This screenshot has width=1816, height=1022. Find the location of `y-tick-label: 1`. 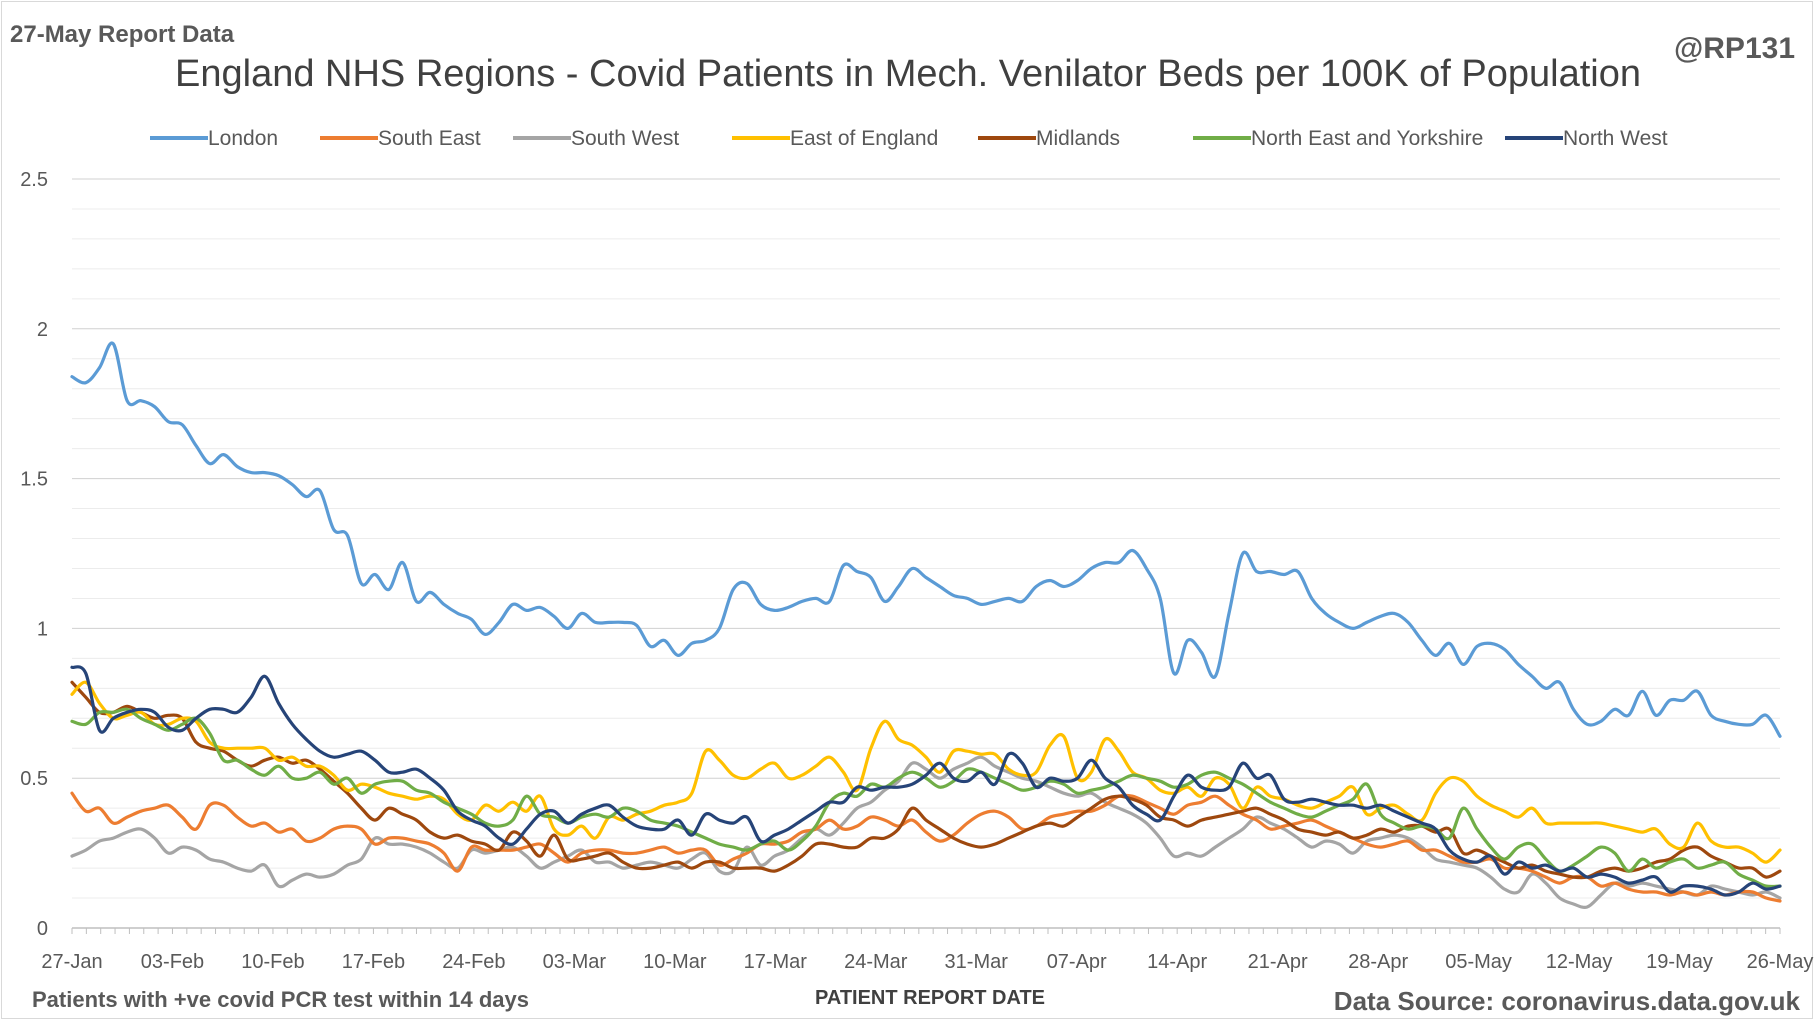

y-tick-label: 1 is located at coordinates (42, 629).